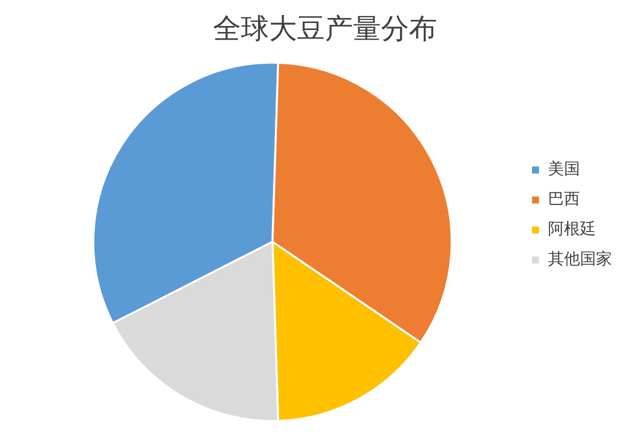 The height and width of the screenshot is (438, 640). Describe the element at coordinates (564, 168) in the screenshot. I see `legend-label: 美国` at that location.